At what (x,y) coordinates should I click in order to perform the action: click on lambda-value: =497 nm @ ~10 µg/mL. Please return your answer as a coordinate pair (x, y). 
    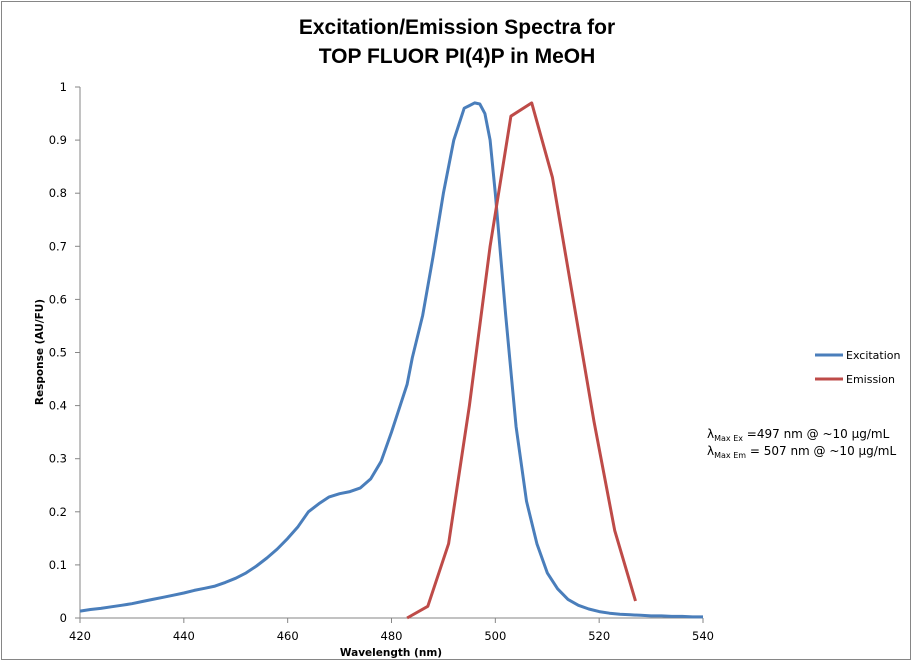
    Looking at the image, I should click on (816, 434).